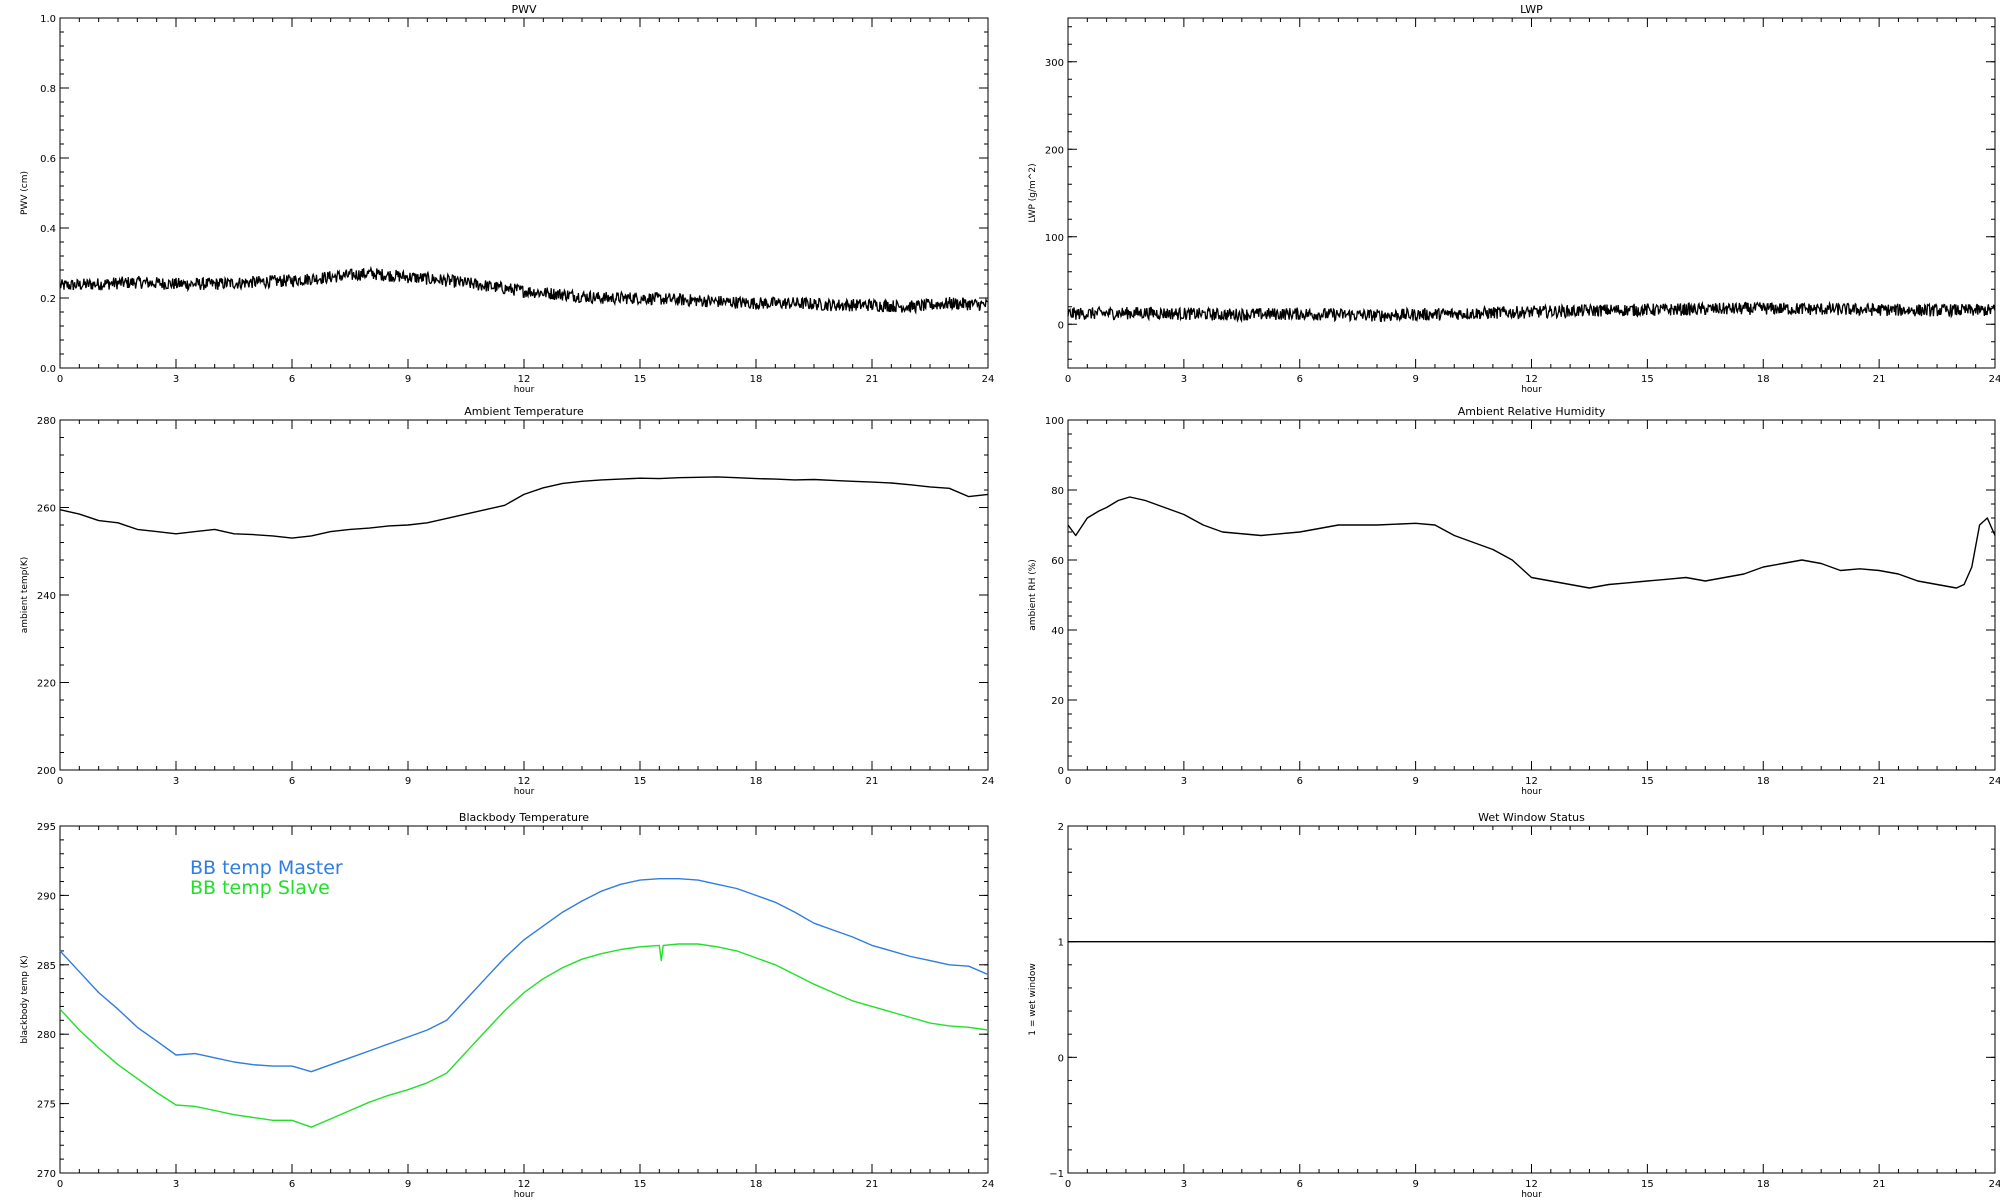 The height and width of the screenshot is (1200, 2000). Describe the element at coordinates (1531, 9) in the screenshot. I see `chart-title: LWP` at that location.